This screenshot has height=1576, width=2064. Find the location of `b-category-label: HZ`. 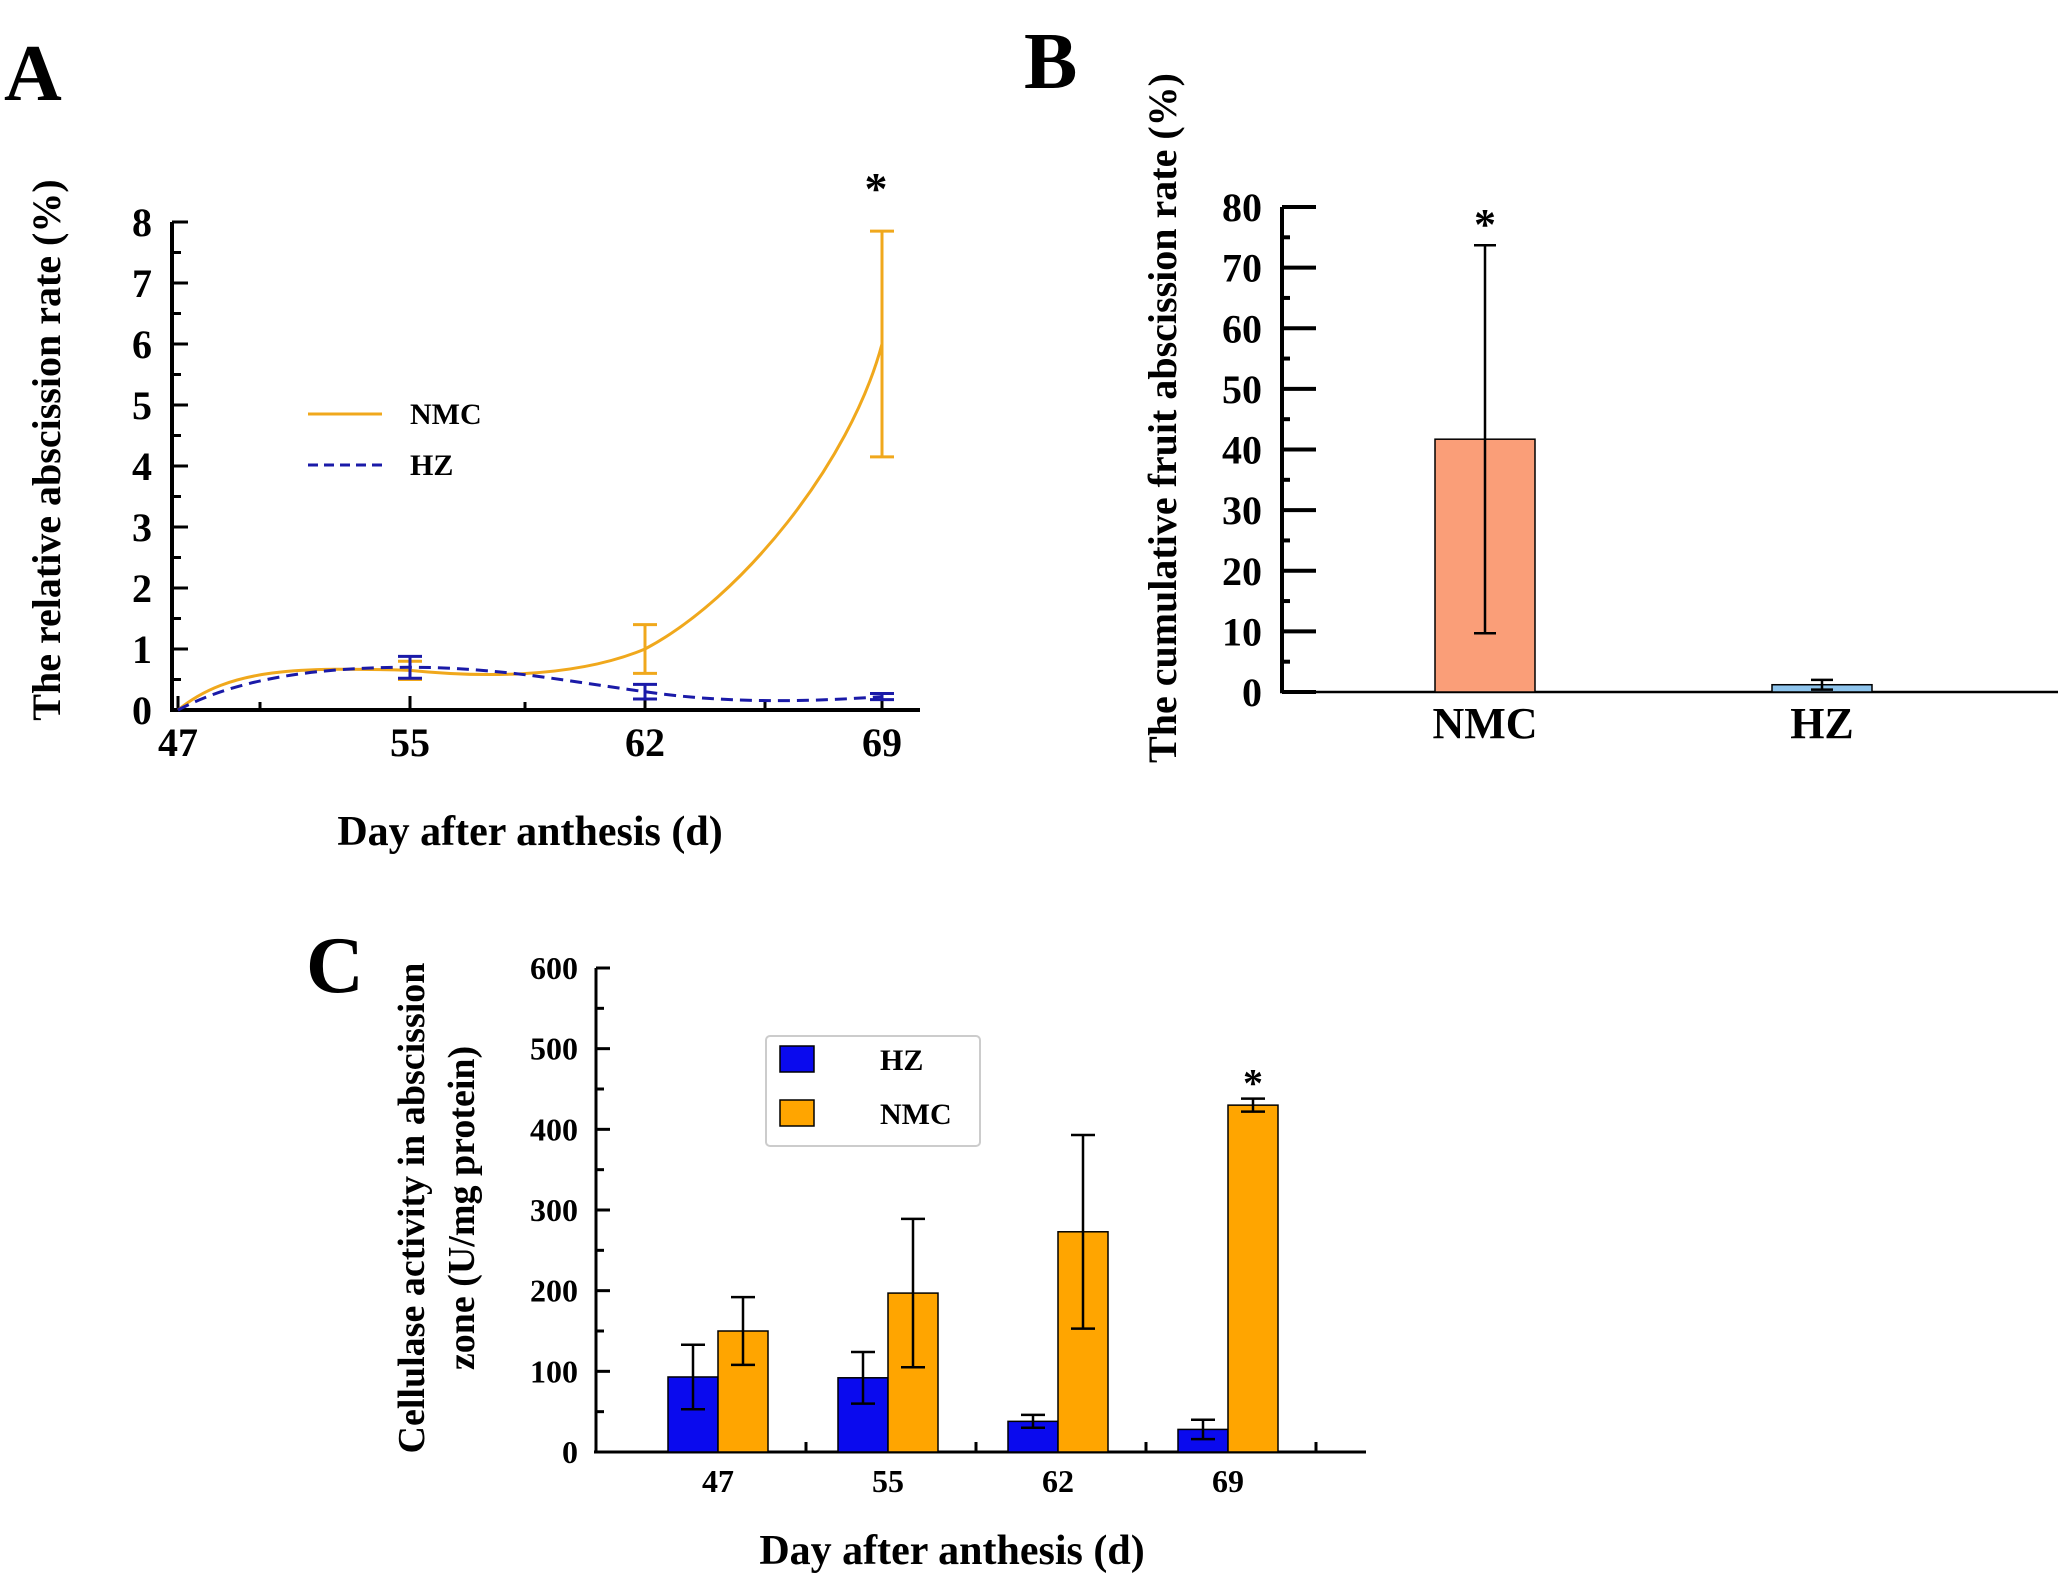

b-category-label: HZ is located at coordinates (1822, 723).